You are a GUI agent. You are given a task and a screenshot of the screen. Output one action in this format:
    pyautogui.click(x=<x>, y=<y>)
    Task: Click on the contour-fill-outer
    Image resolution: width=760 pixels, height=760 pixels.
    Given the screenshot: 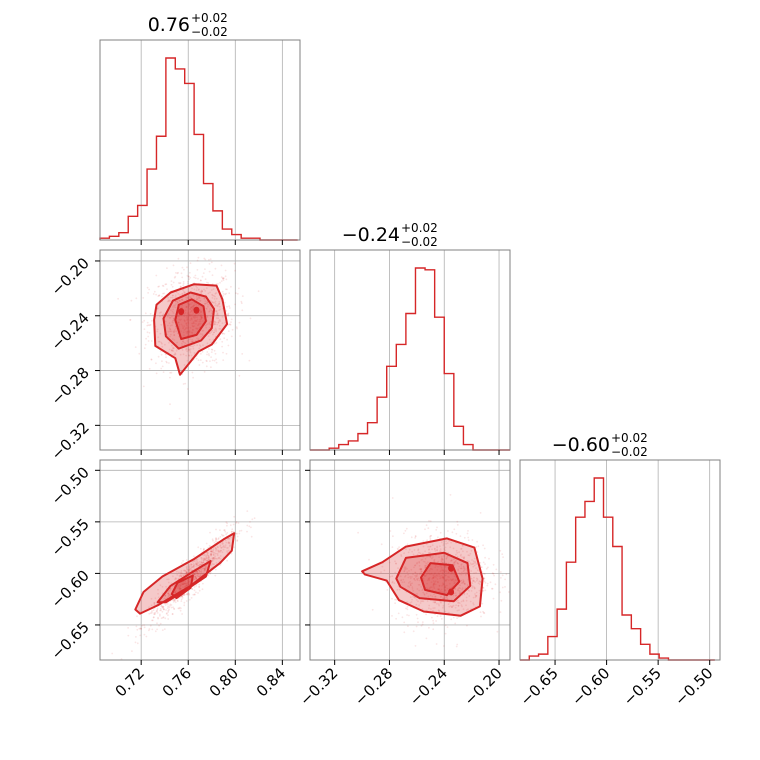 What is the action you would take?
    pyautogui.click(x=185, y=573)
    